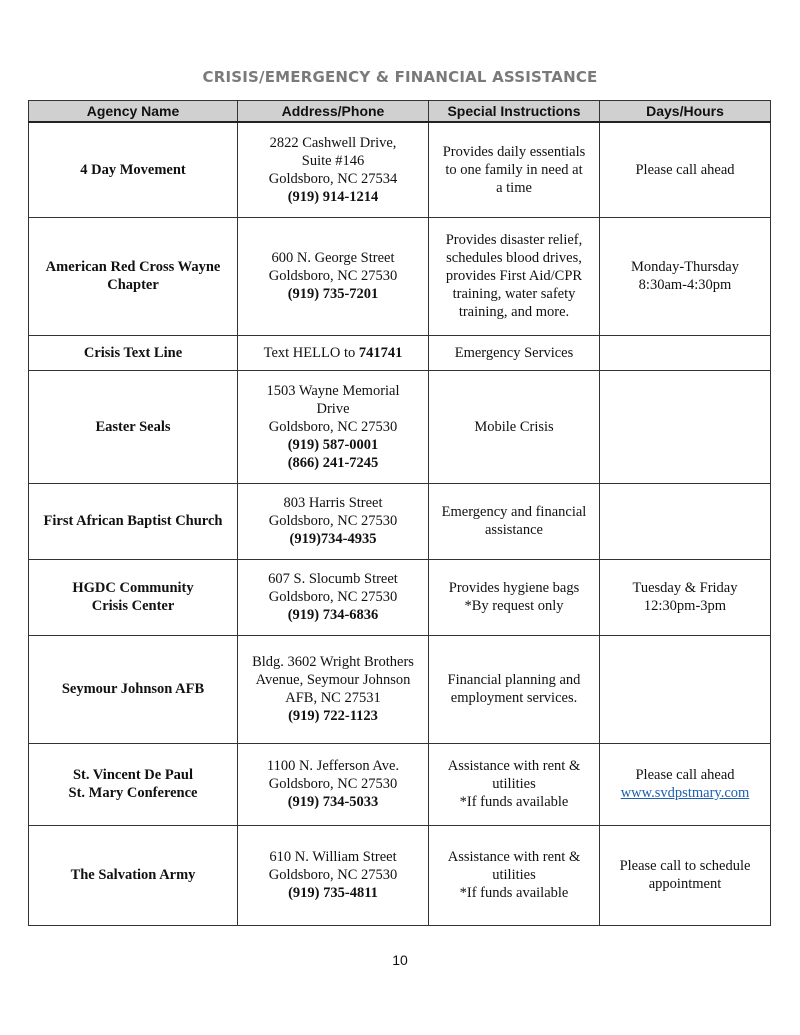  Describe the element at coordinates (514, 352) in the screenshot. I see `instruction-line: Emergency Services` at that location.